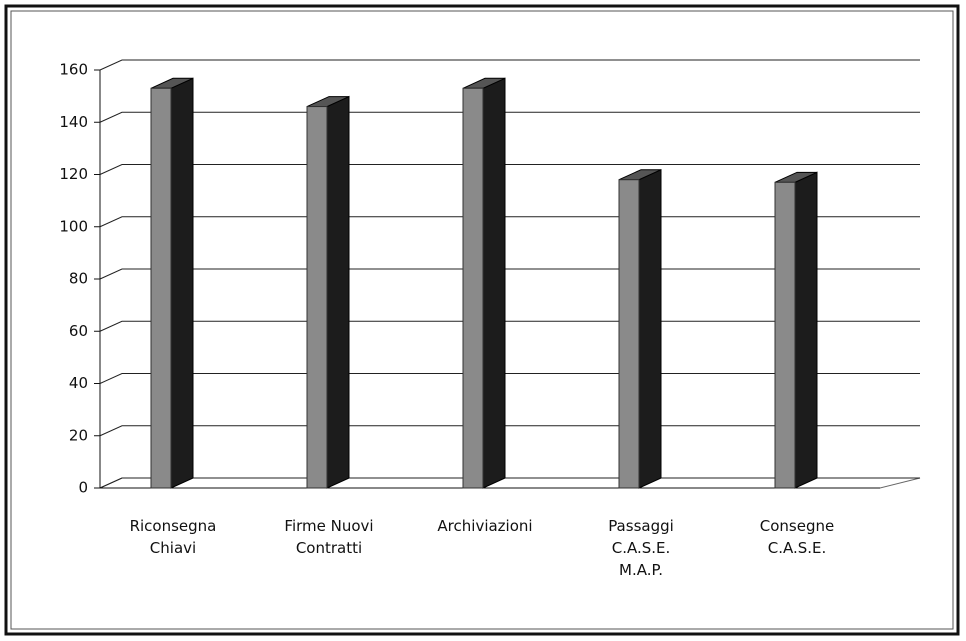 The width and height of the screenshot is (966, 641). I want to click on y-tick-label: 160, so click(73, 70).